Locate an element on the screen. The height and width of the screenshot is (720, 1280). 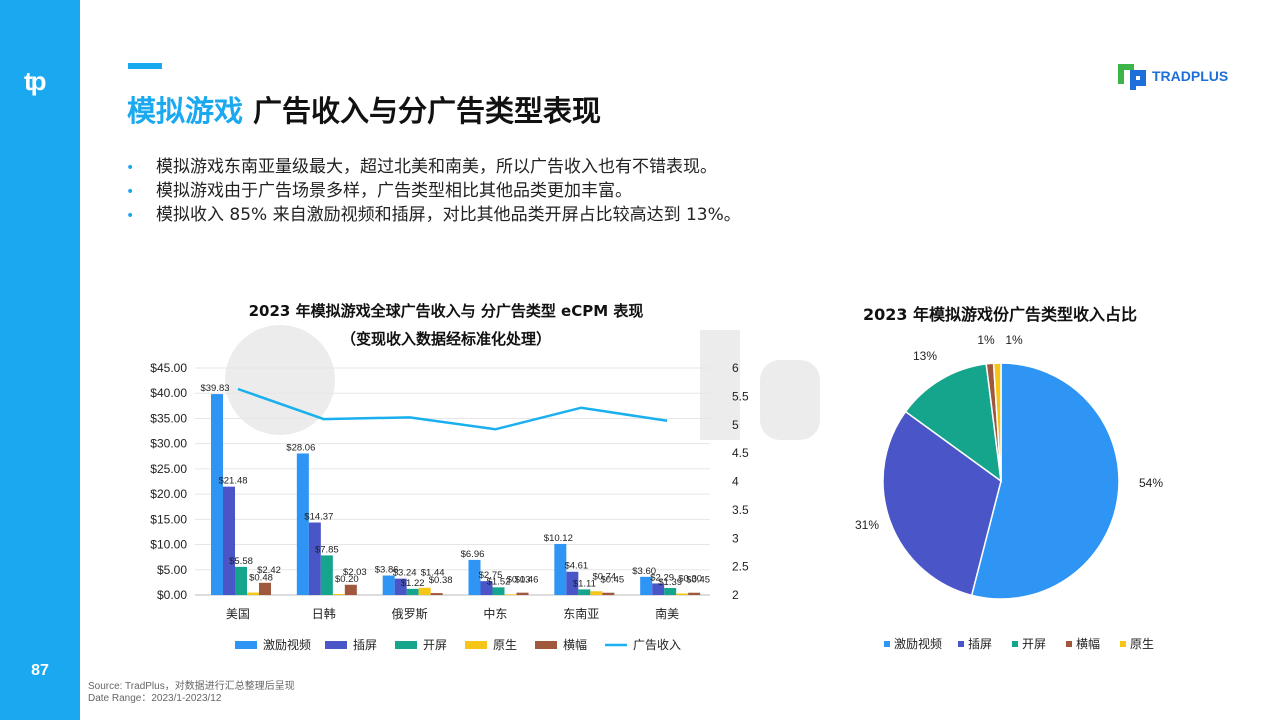
y-tick-label: $40.00 is located at coordinates (168, 393).